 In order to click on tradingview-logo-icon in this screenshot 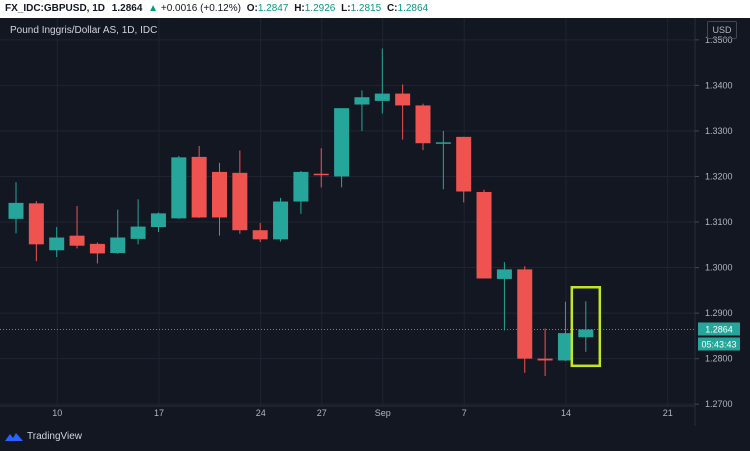, I will do `click(14, 436)`.